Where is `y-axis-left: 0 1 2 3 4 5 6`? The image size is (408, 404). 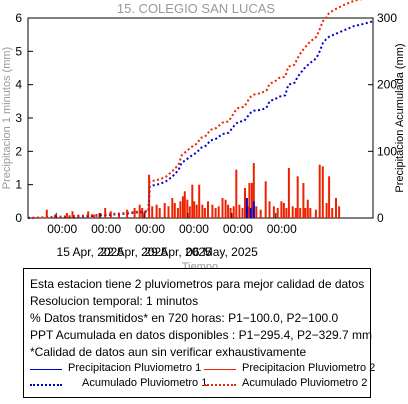
y-axis-left: 0 1 2 3 4 5 6 is located at coordinates (24, 118).